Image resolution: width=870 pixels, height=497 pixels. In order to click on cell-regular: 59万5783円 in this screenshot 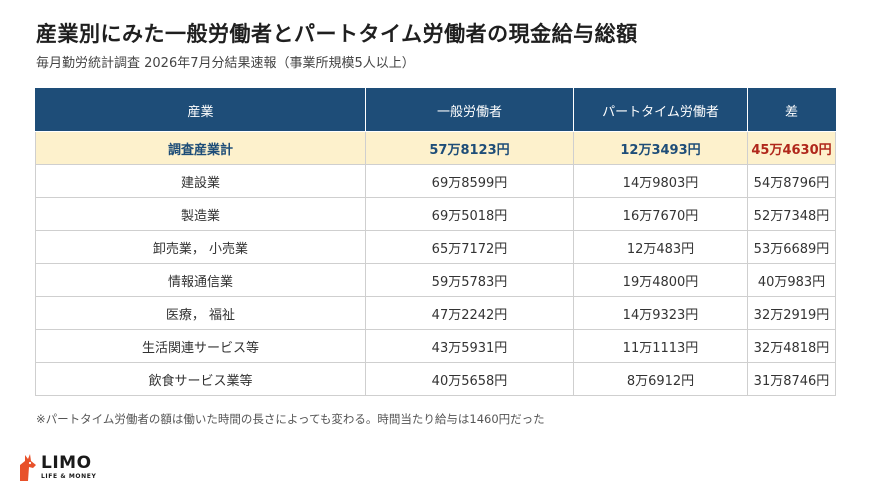, I will do `click(469, 280)`.